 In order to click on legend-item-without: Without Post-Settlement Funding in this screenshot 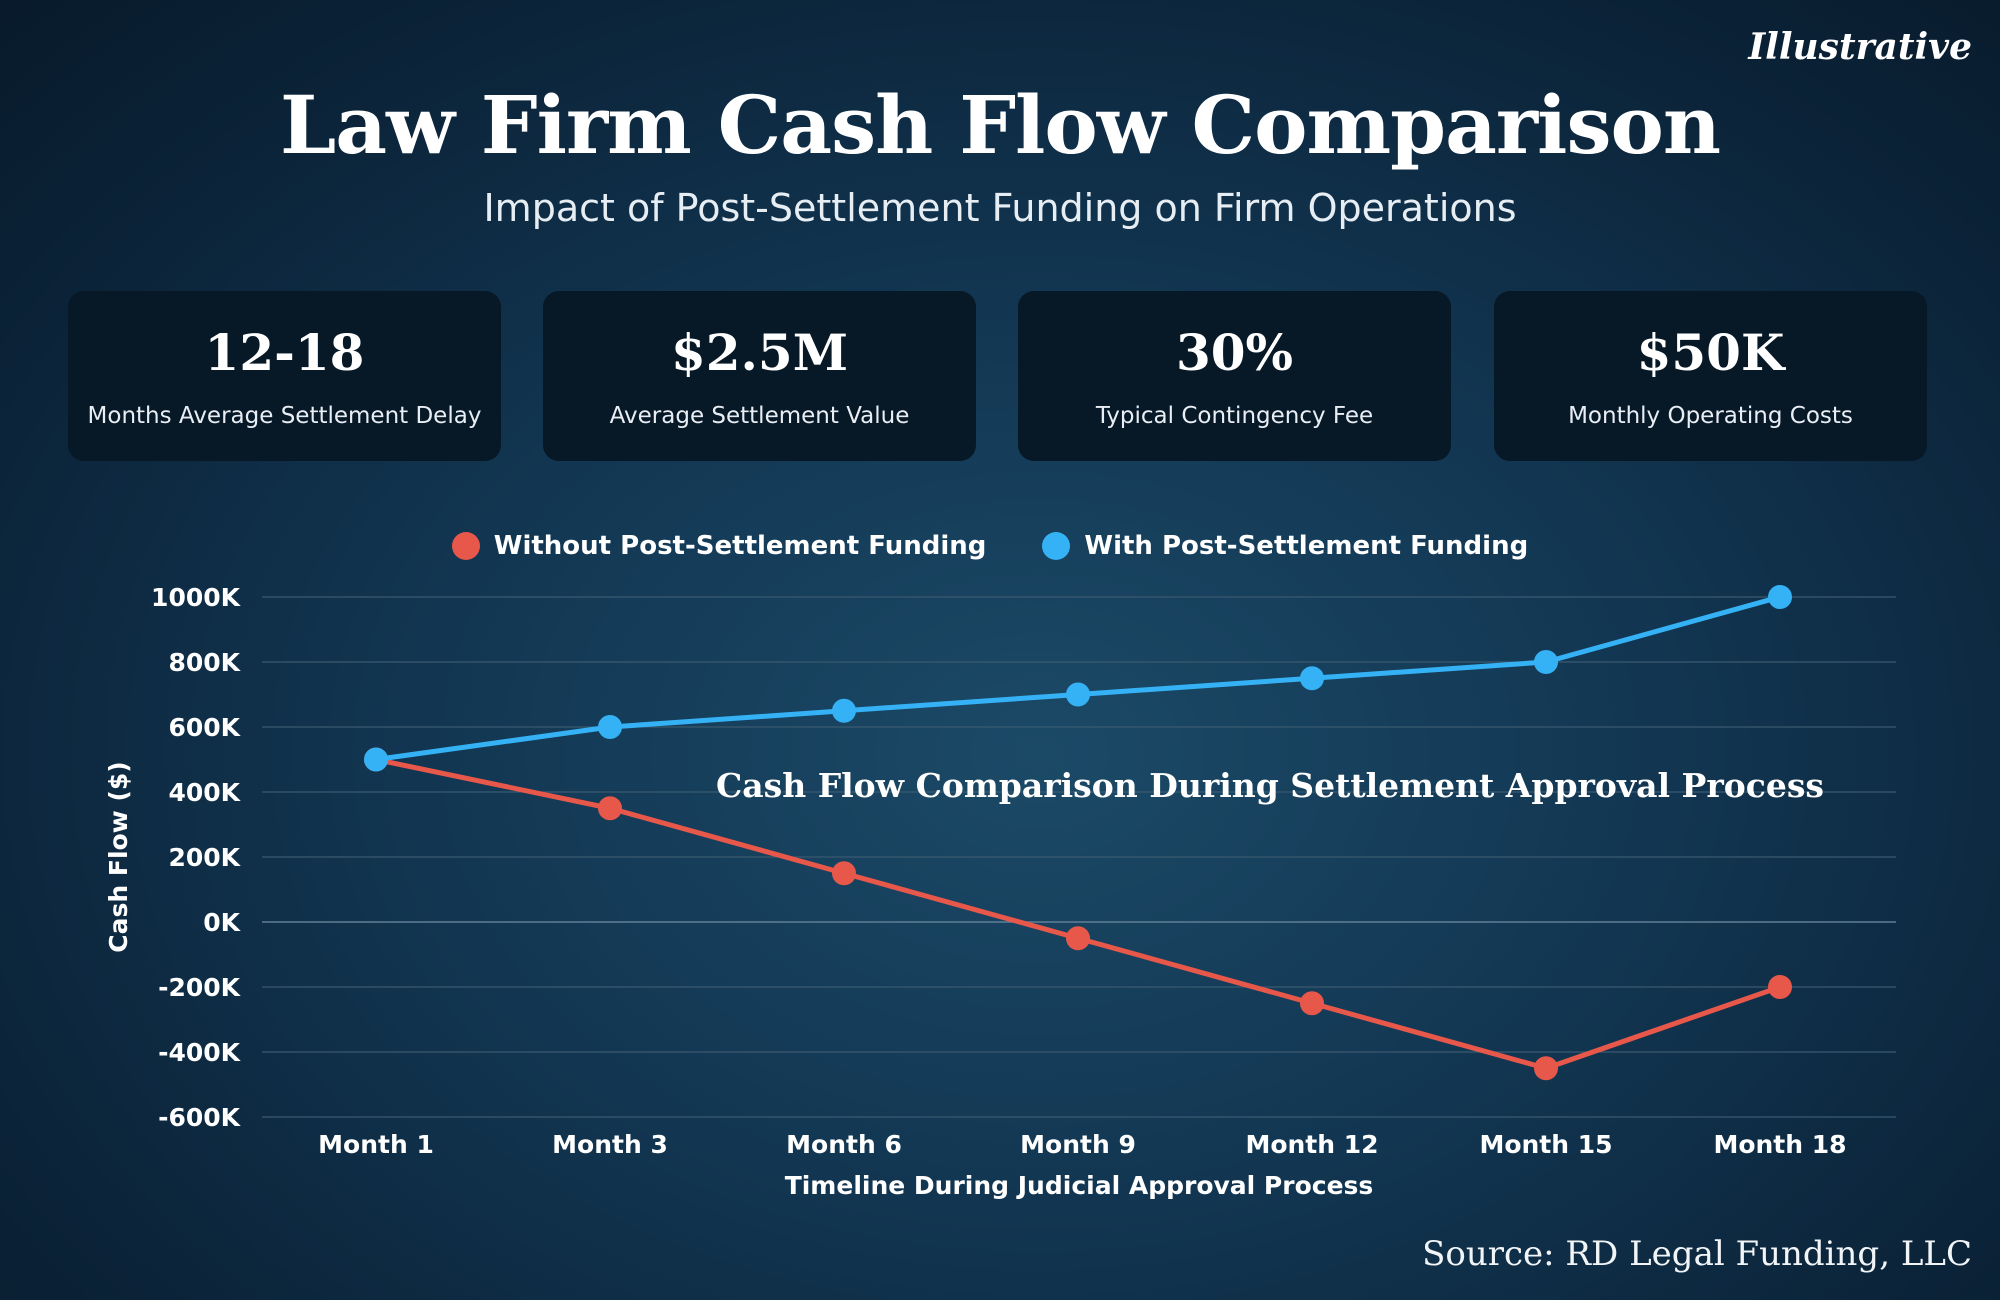, I will do `click(719, 546)`.